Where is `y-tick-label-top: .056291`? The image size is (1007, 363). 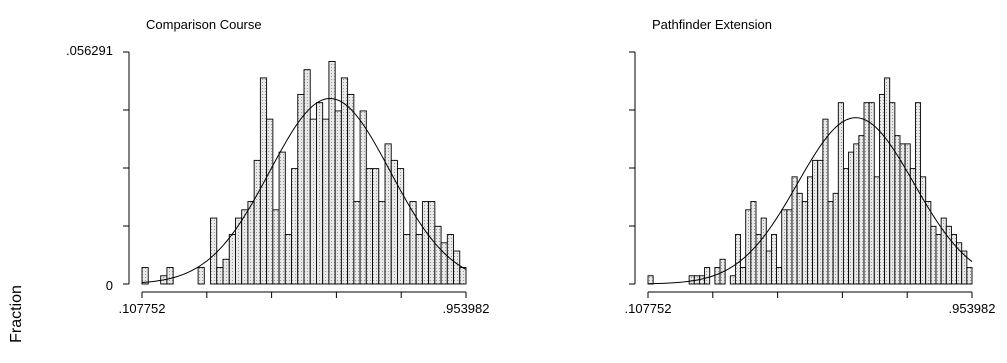
y-tick-label-top: .056291 is located at coordinates (89, 50).